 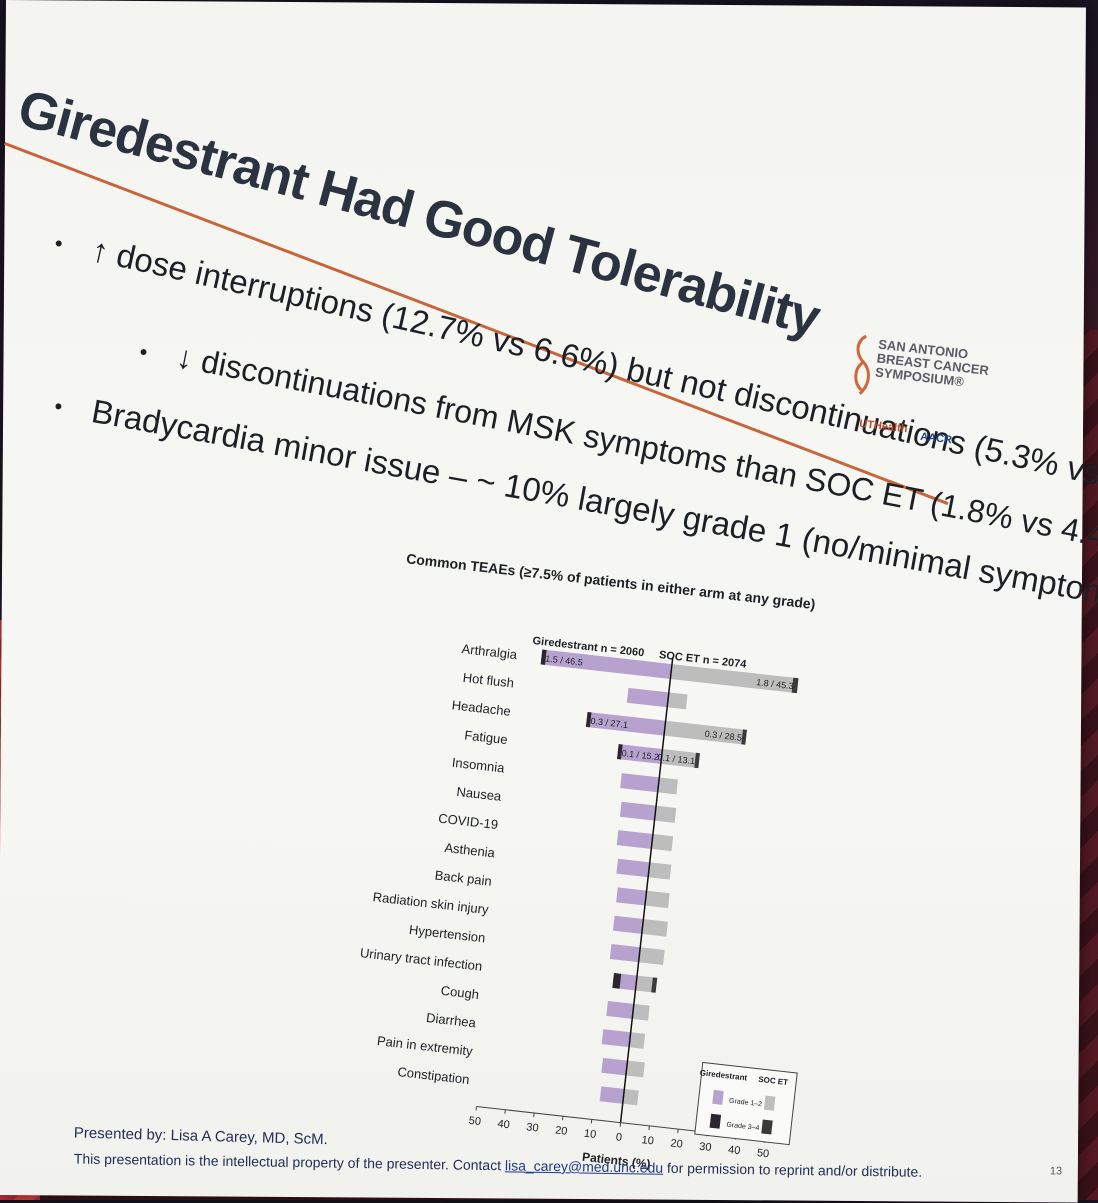 I want to click on category-label: Nausea, so click(x=479, y=794).